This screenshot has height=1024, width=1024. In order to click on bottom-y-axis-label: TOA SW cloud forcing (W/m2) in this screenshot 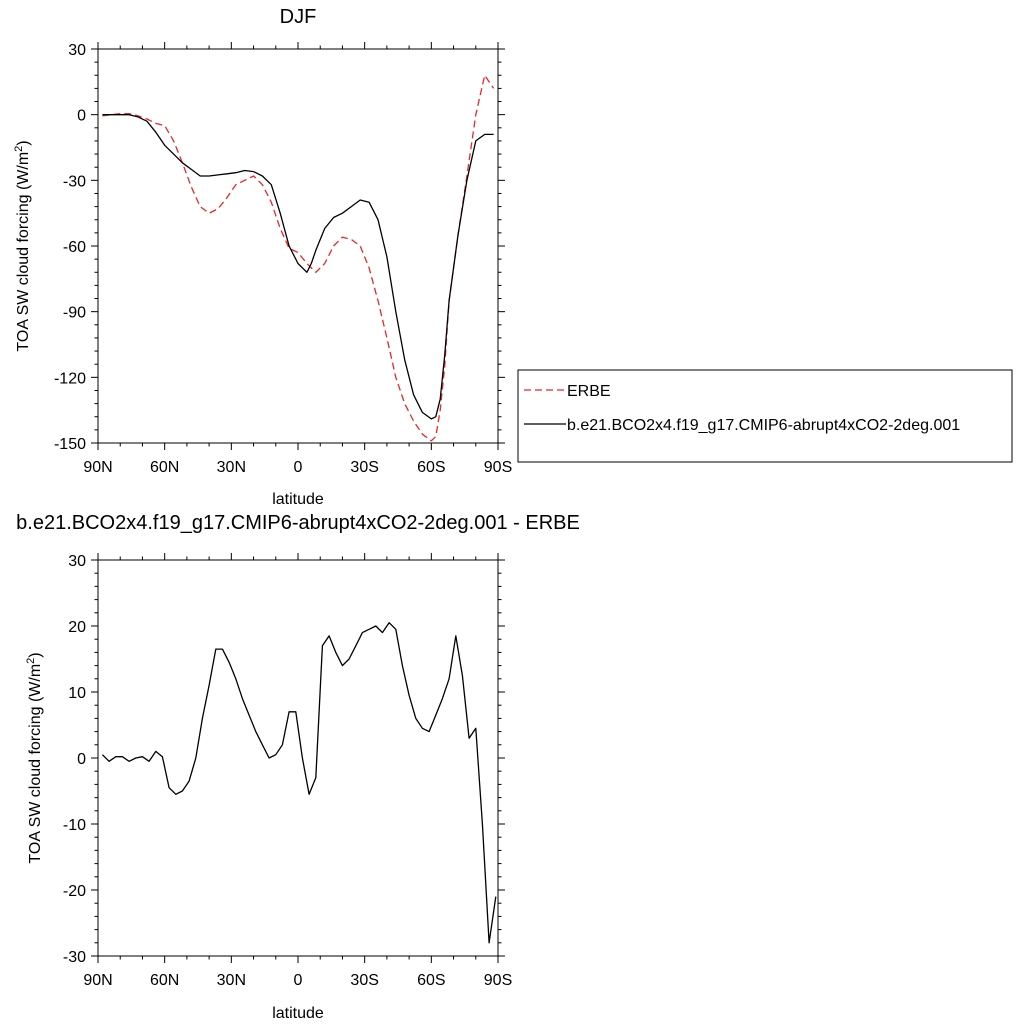, I will do `click(34, 757)`.